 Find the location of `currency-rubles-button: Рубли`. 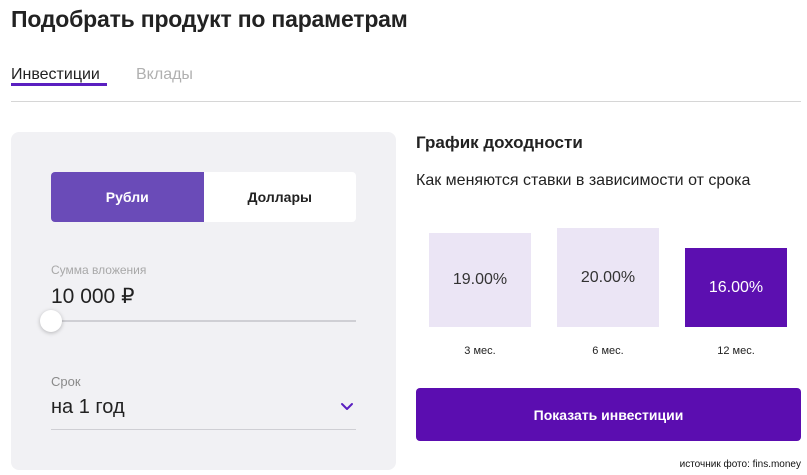

currency-rubles-button: Рубли is located at coordinates (127, 197).